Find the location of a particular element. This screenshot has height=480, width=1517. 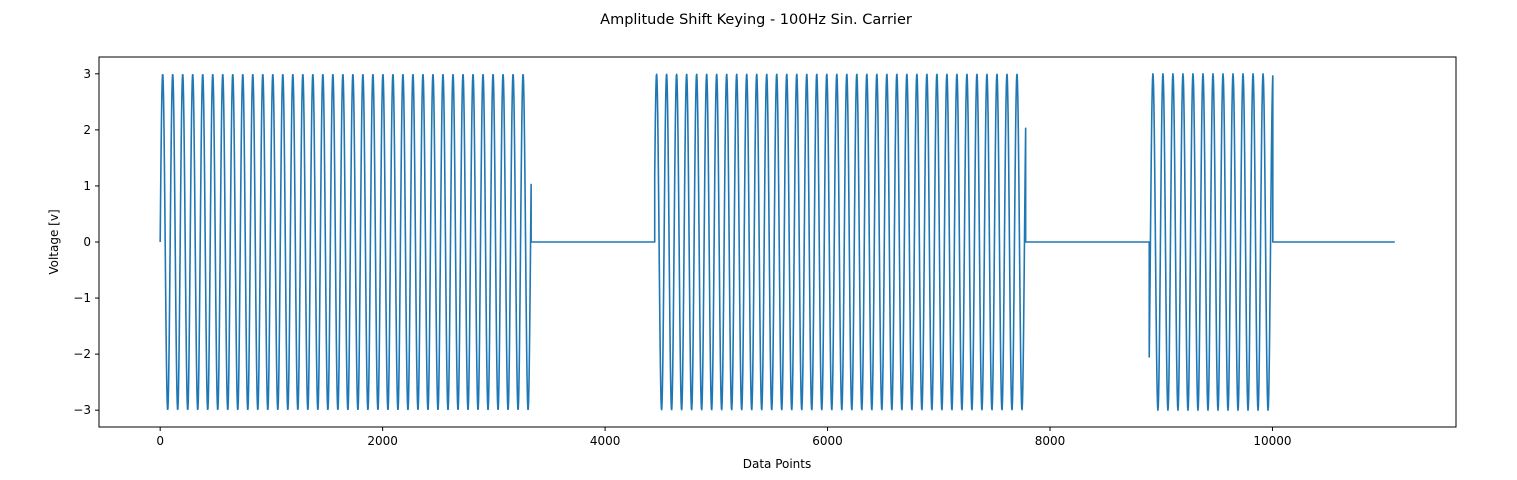

x-axis-label: Data Points is located at coordinates (777, 464).